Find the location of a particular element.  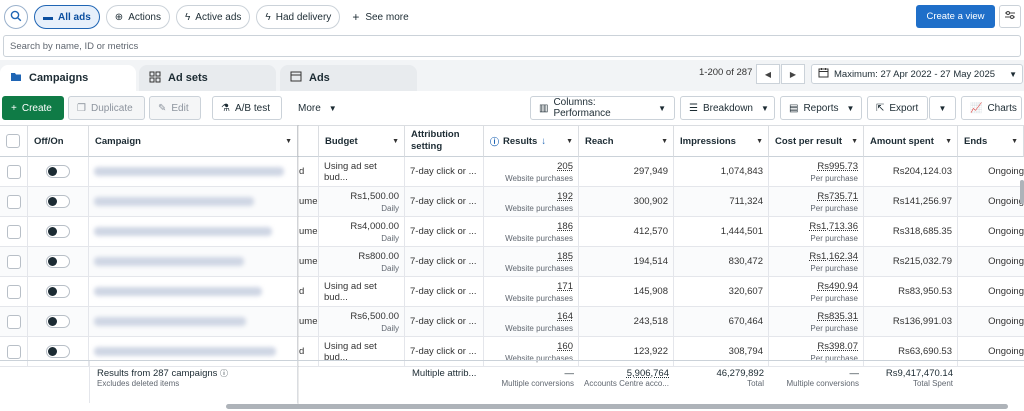

footer-value: 46,279,892 is located at coordinates (740, 373).